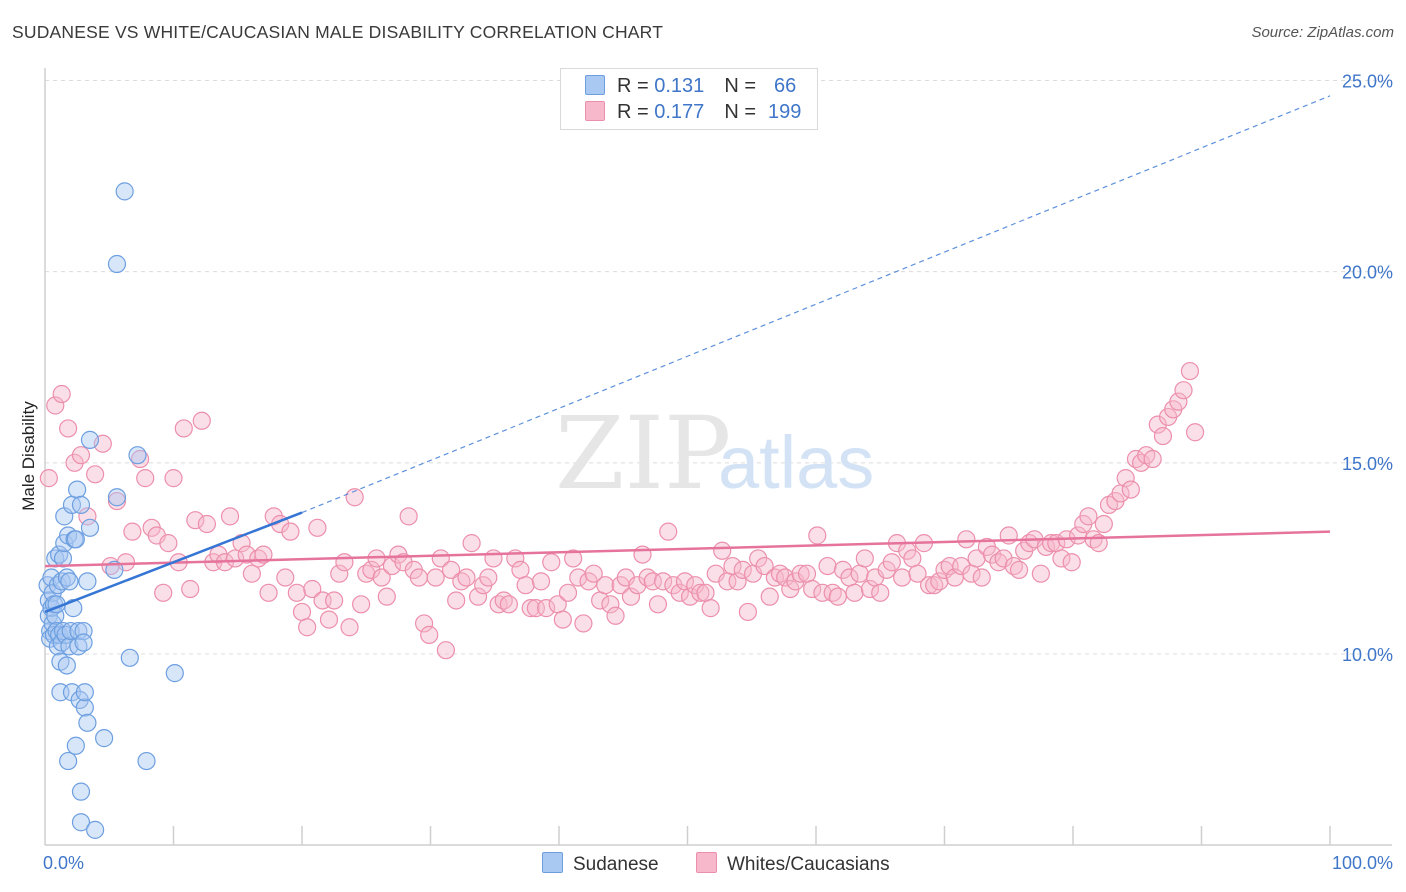 This screenshot has height=892, width=1406. I want to click on bottom-legend-sudanese: Sudanese, so click(600, 865).